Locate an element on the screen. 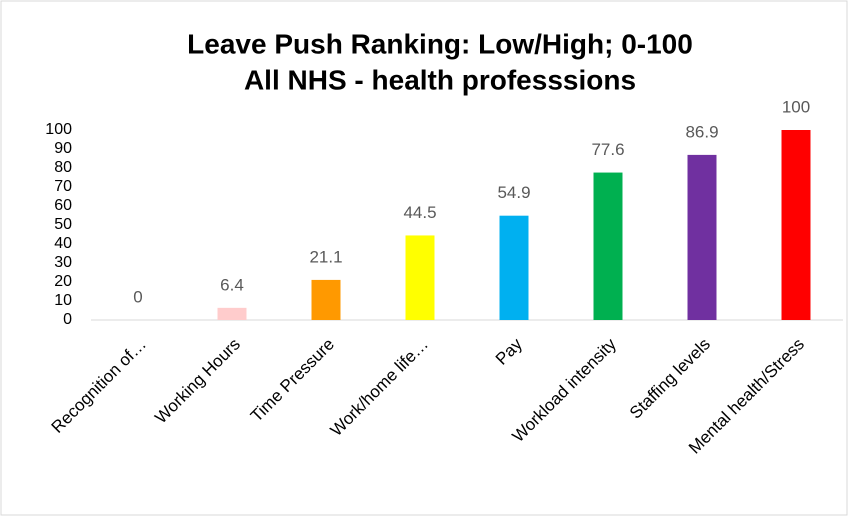  y-tick-label: 60 is located at coordinates (63, 205).